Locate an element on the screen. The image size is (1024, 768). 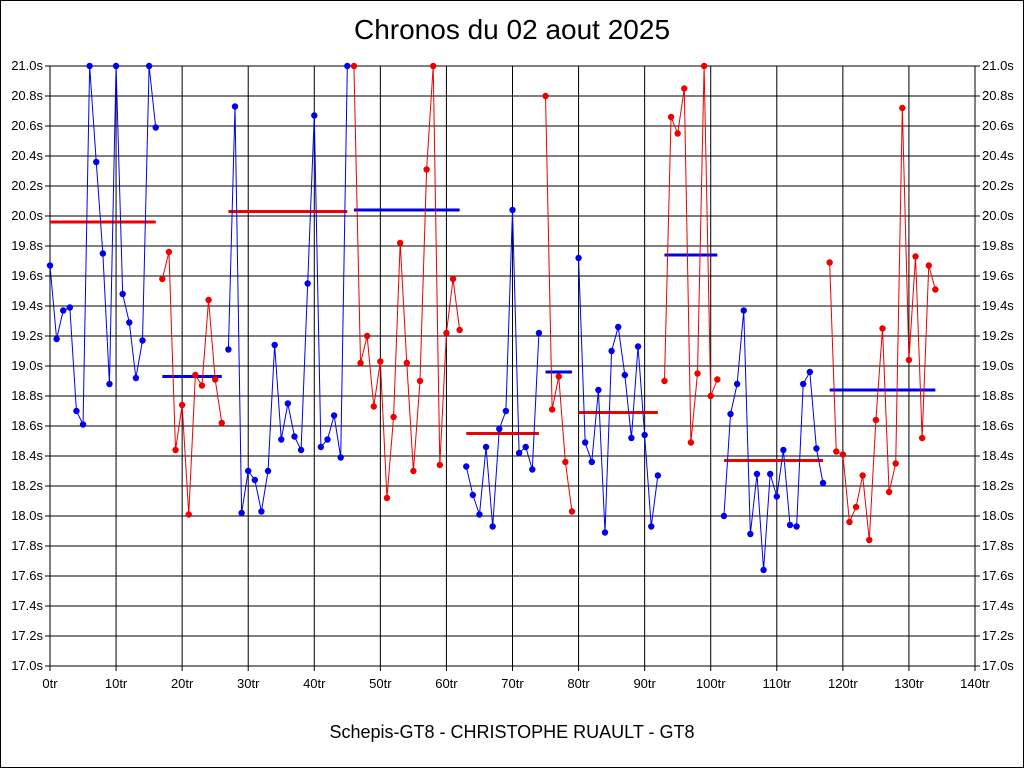
y-tick-label: 18.0s is located at coordinates (998, 515).